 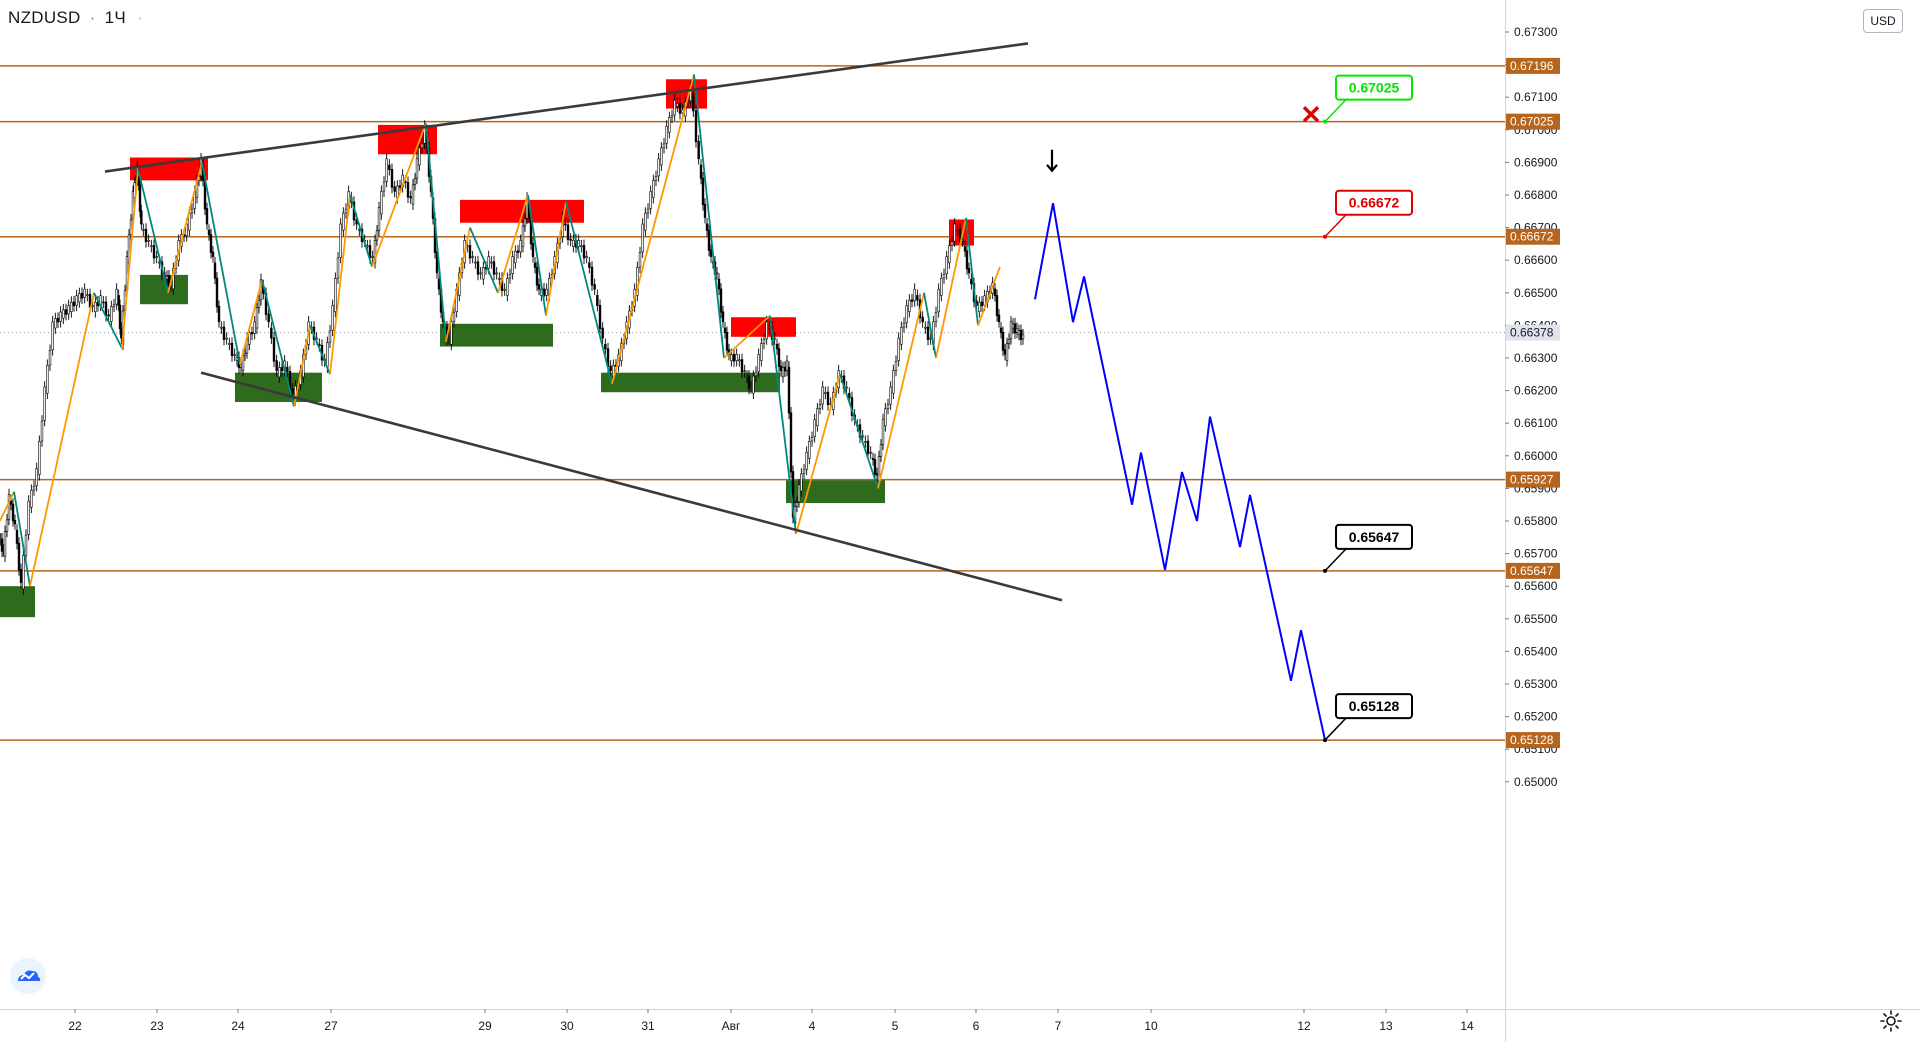 I want to click on callout-anchor, so click(x=1325, y=740).